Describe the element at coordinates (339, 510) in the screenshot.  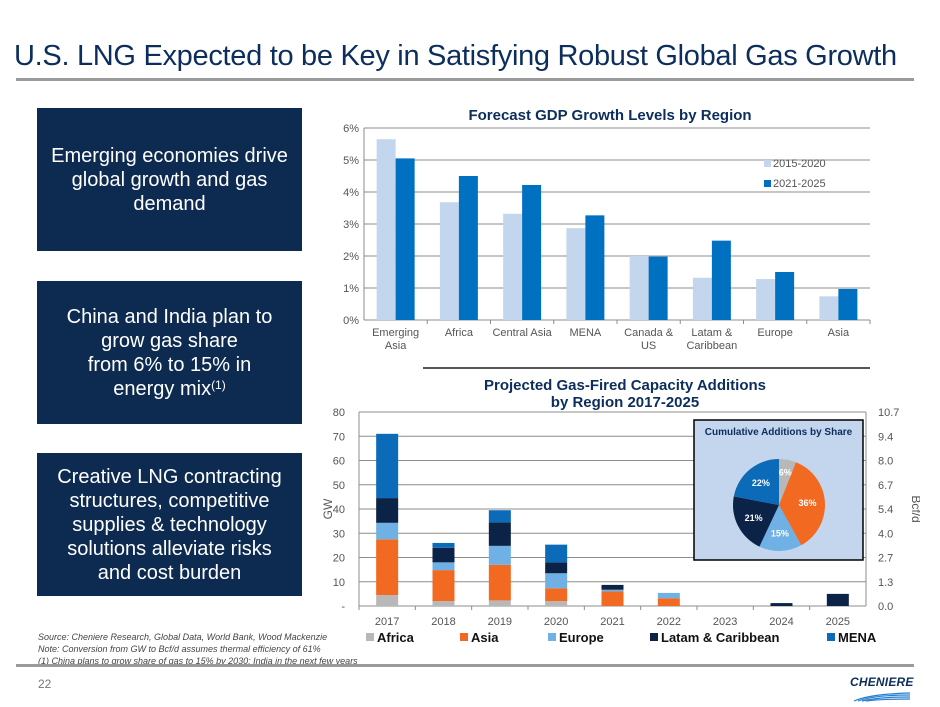
I see `y-tick-label: 40` at that location.